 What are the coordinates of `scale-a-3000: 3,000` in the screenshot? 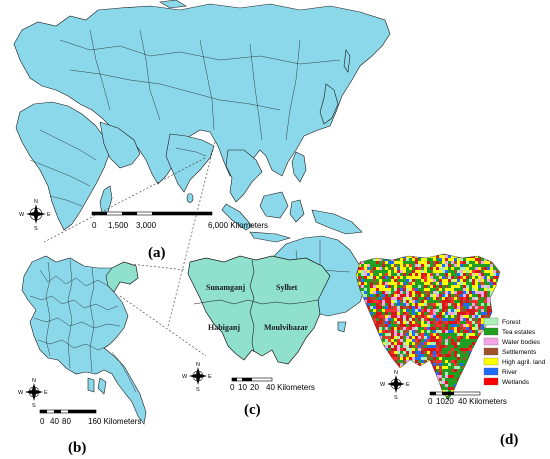 It's located at (146, 225).